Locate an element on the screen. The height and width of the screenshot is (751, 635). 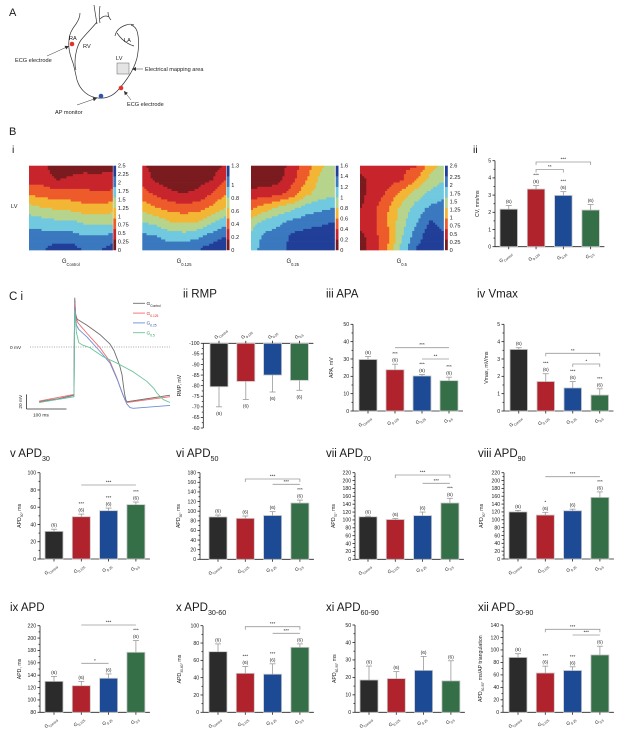
y-tick-label: 2 is located at coordinates (489, 213).